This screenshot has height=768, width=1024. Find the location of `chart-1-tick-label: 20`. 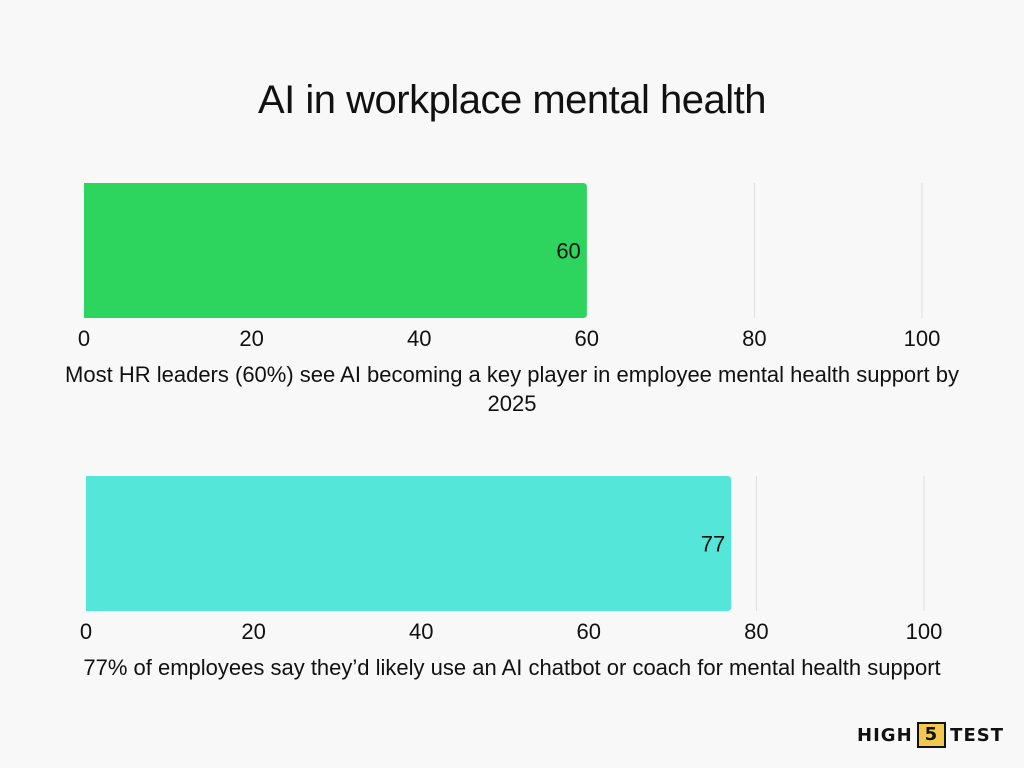

chart-1-tick-label: 20 is located at coordinates (251, 338).